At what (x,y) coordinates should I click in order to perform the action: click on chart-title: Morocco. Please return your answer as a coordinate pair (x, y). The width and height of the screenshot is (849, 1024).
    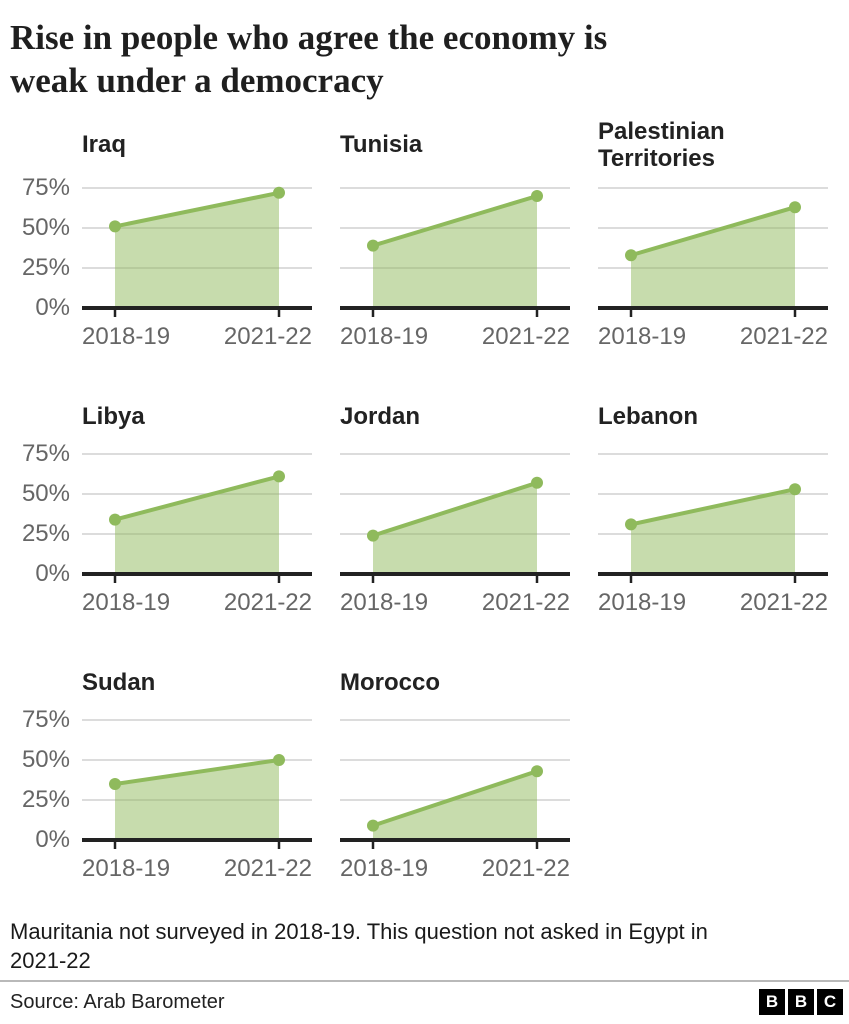
    Looking at the image, I should click on (390, 683).